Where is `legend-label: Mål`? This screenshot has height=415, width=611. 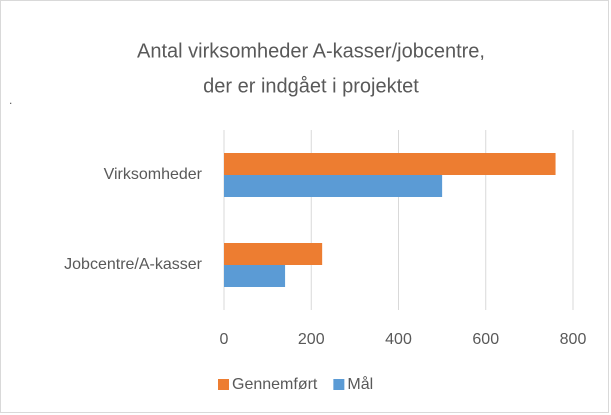 legend-label: Mål is located at coordinates (360, 384).